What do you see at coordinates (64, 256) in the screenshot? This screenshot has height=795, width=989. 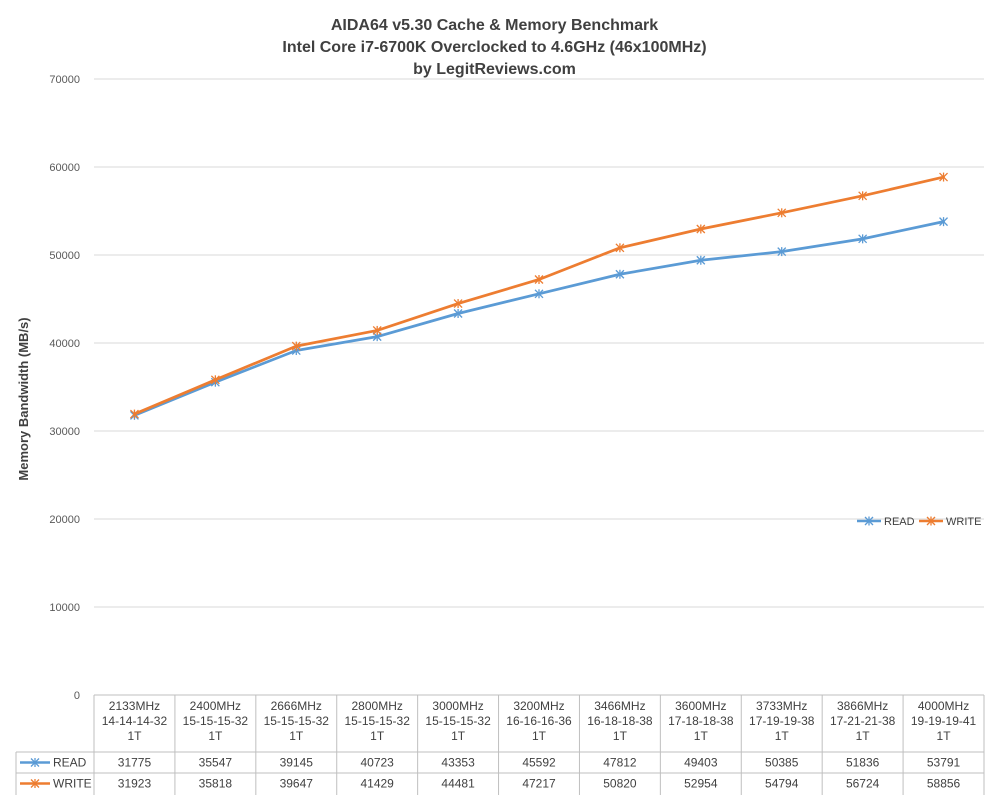 I see `y-tick-label: 50000` at bounding box center [64, 256].